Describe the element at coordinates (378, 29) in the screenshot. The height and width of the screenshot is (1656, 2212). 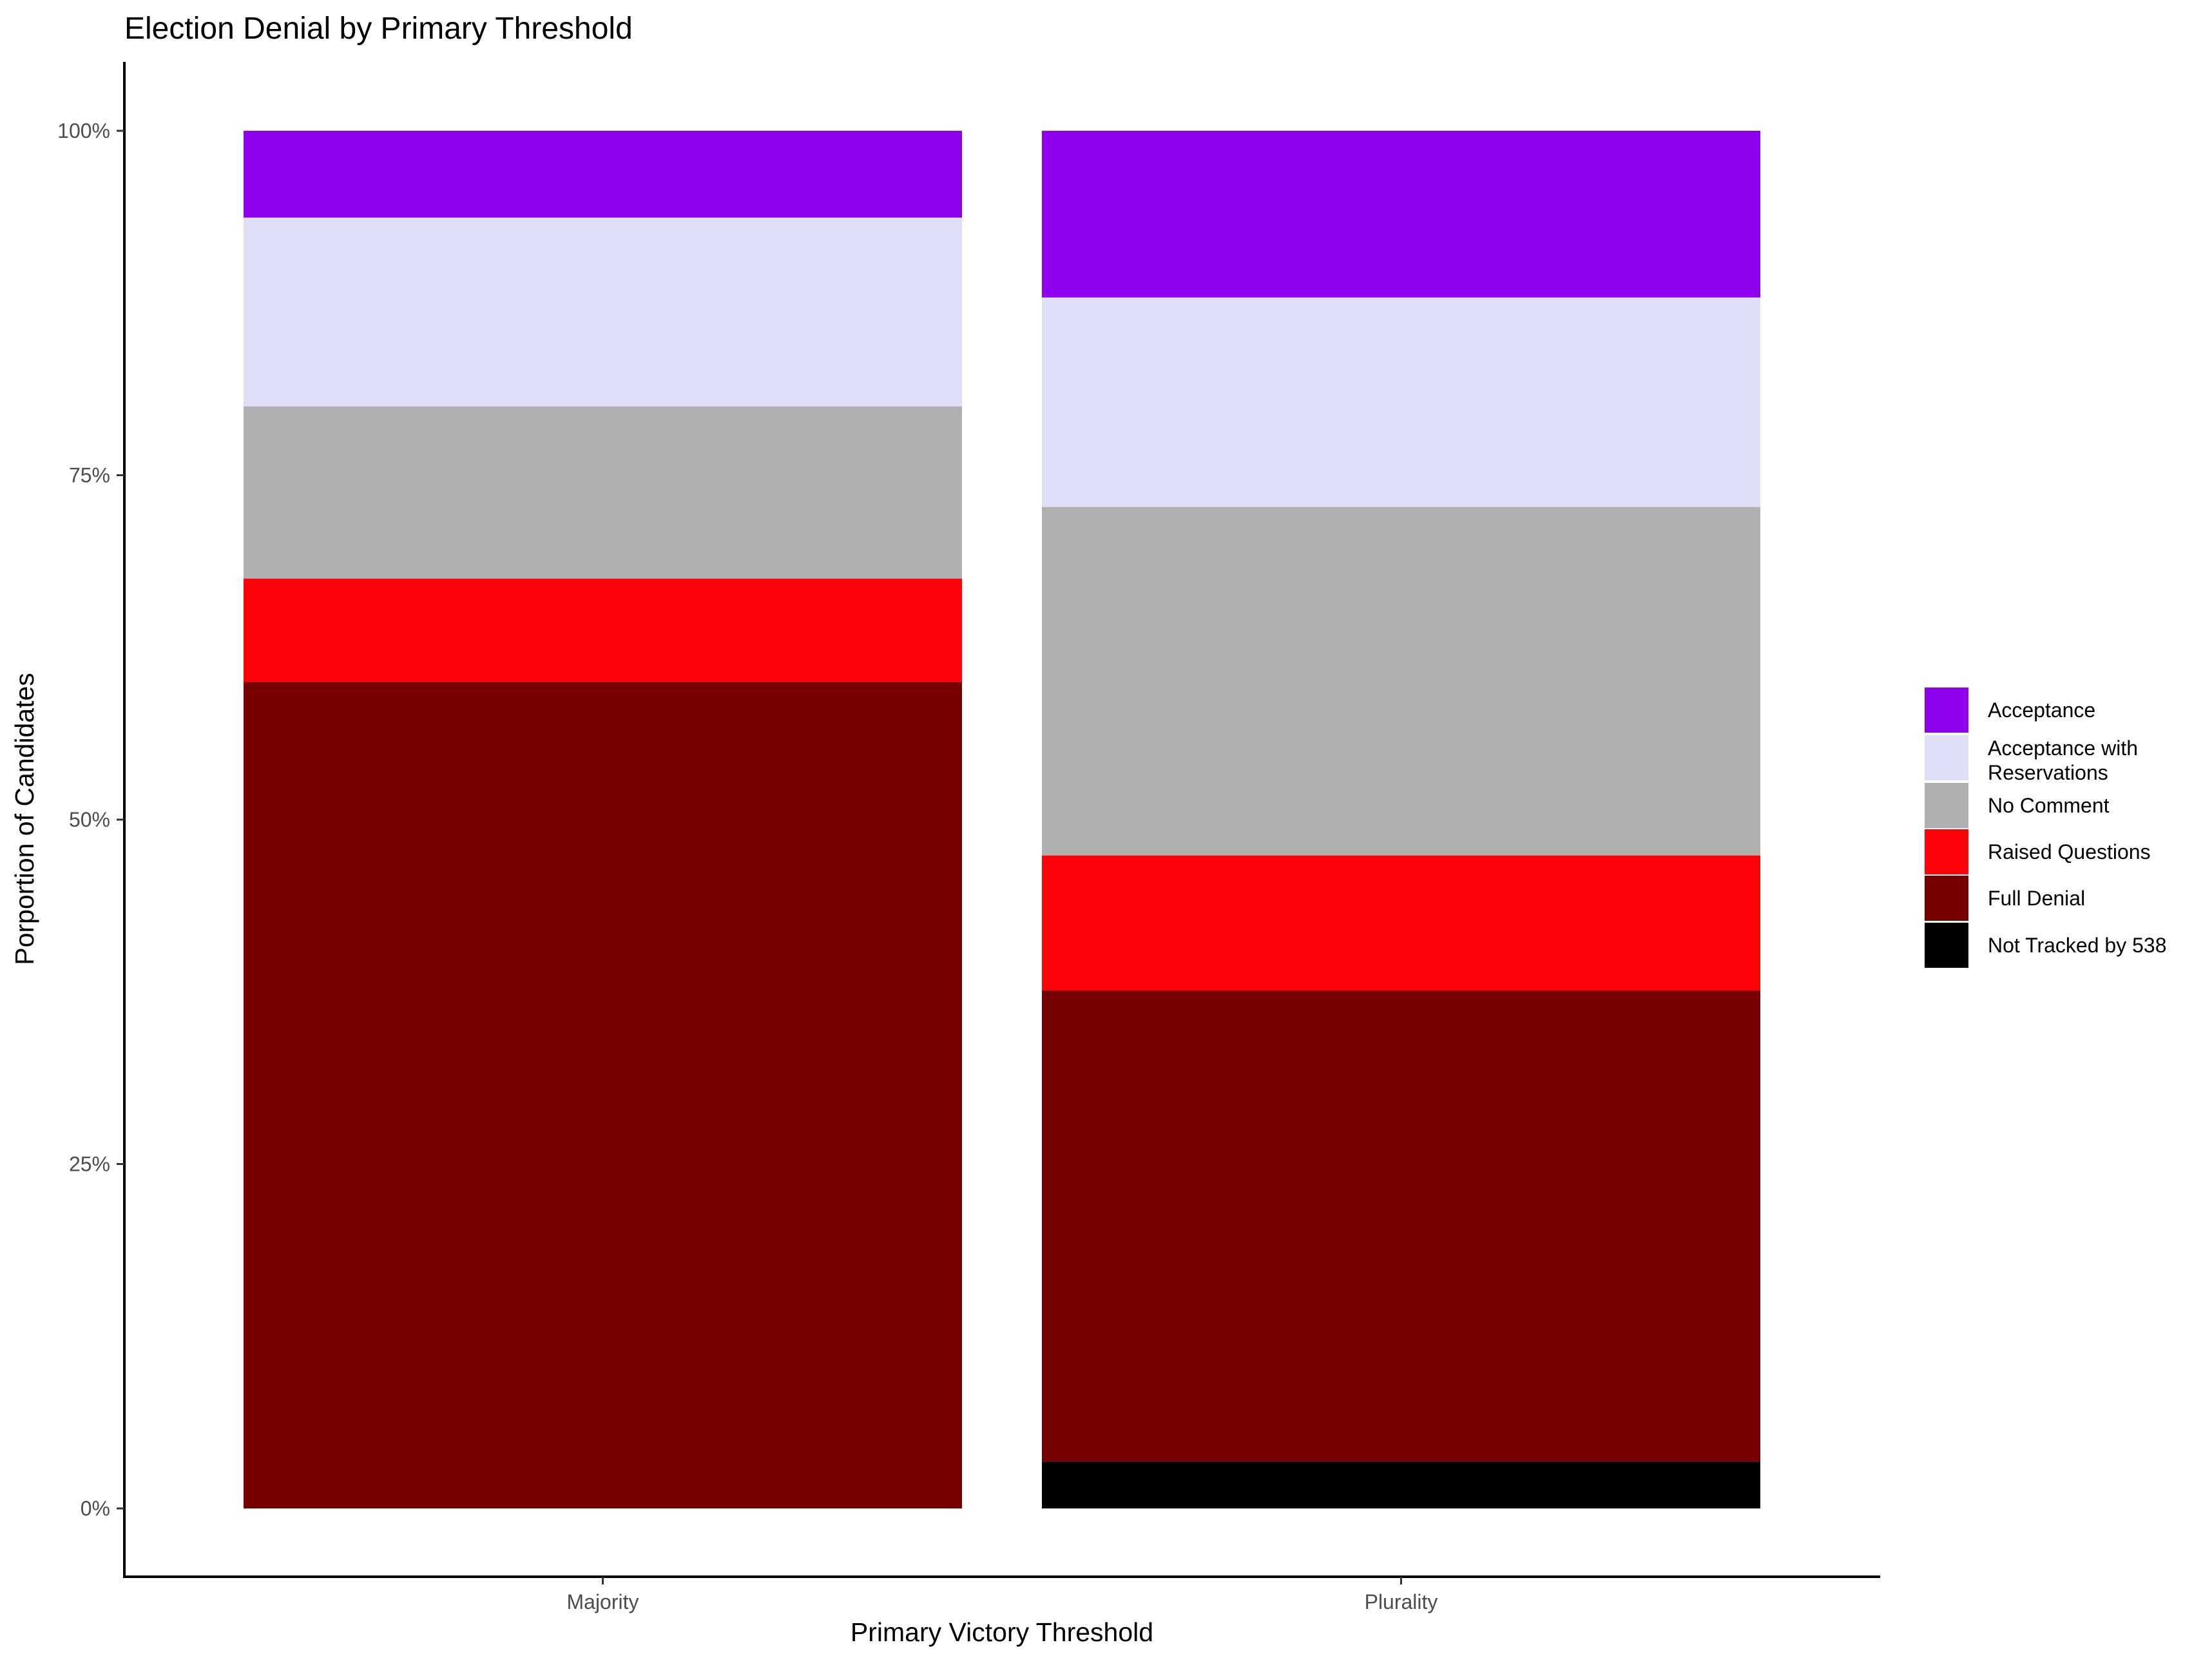
I see `chart-title: Election Denial by Primary Threshold` at that location.